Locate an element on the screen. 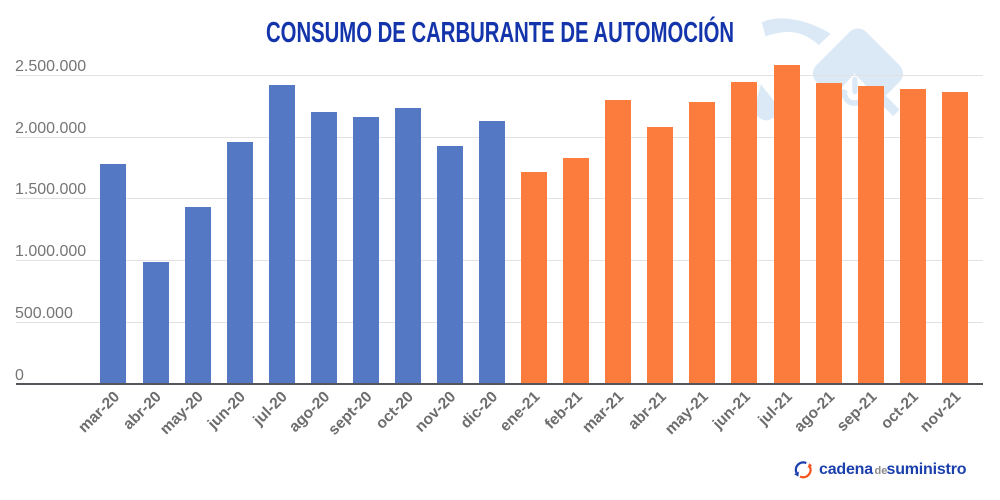 The image size is (1000, 500). svg-text: de is located at coordinates (881, 471).